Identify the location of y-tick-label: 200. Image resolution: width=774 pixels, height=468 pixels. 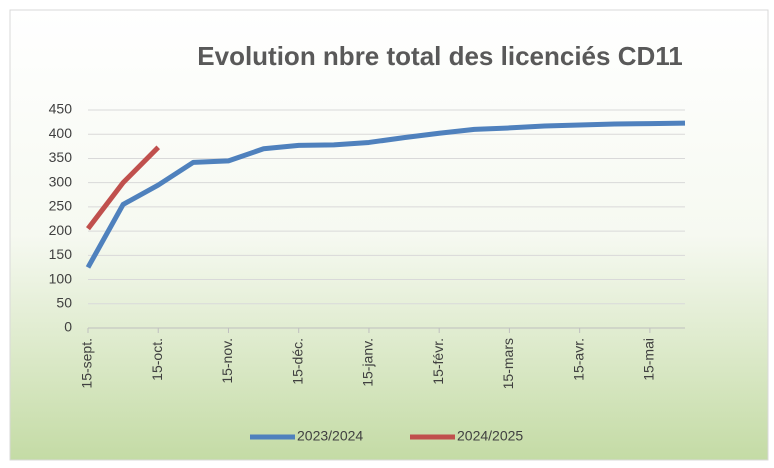
(61, 230).